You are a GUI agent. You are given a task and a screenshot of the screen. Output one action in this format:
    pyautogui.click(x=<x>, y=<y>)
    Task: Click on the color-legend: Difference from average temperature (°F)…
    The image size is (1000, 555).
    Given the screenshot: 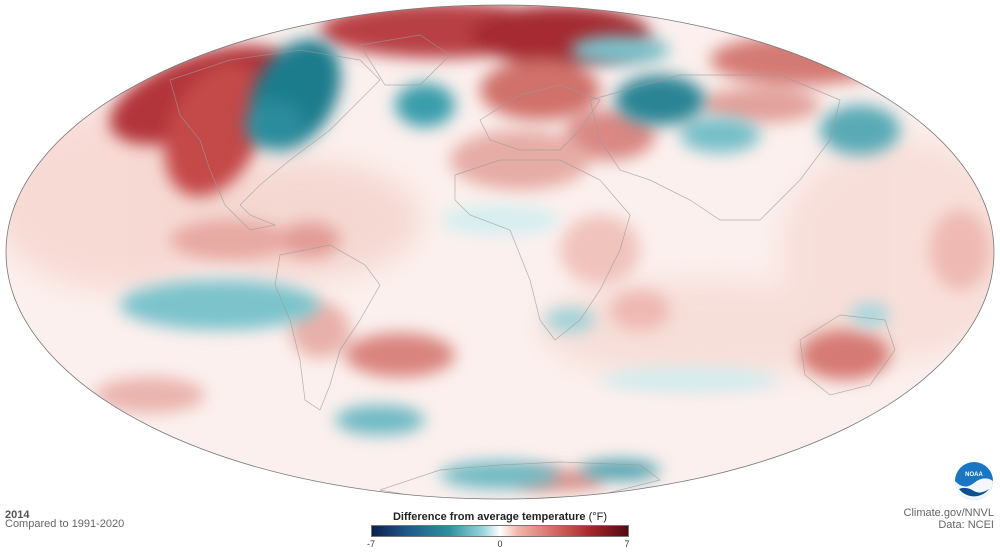 What is the action you would take?
    pyautogui.click(x=498, y=529)
    